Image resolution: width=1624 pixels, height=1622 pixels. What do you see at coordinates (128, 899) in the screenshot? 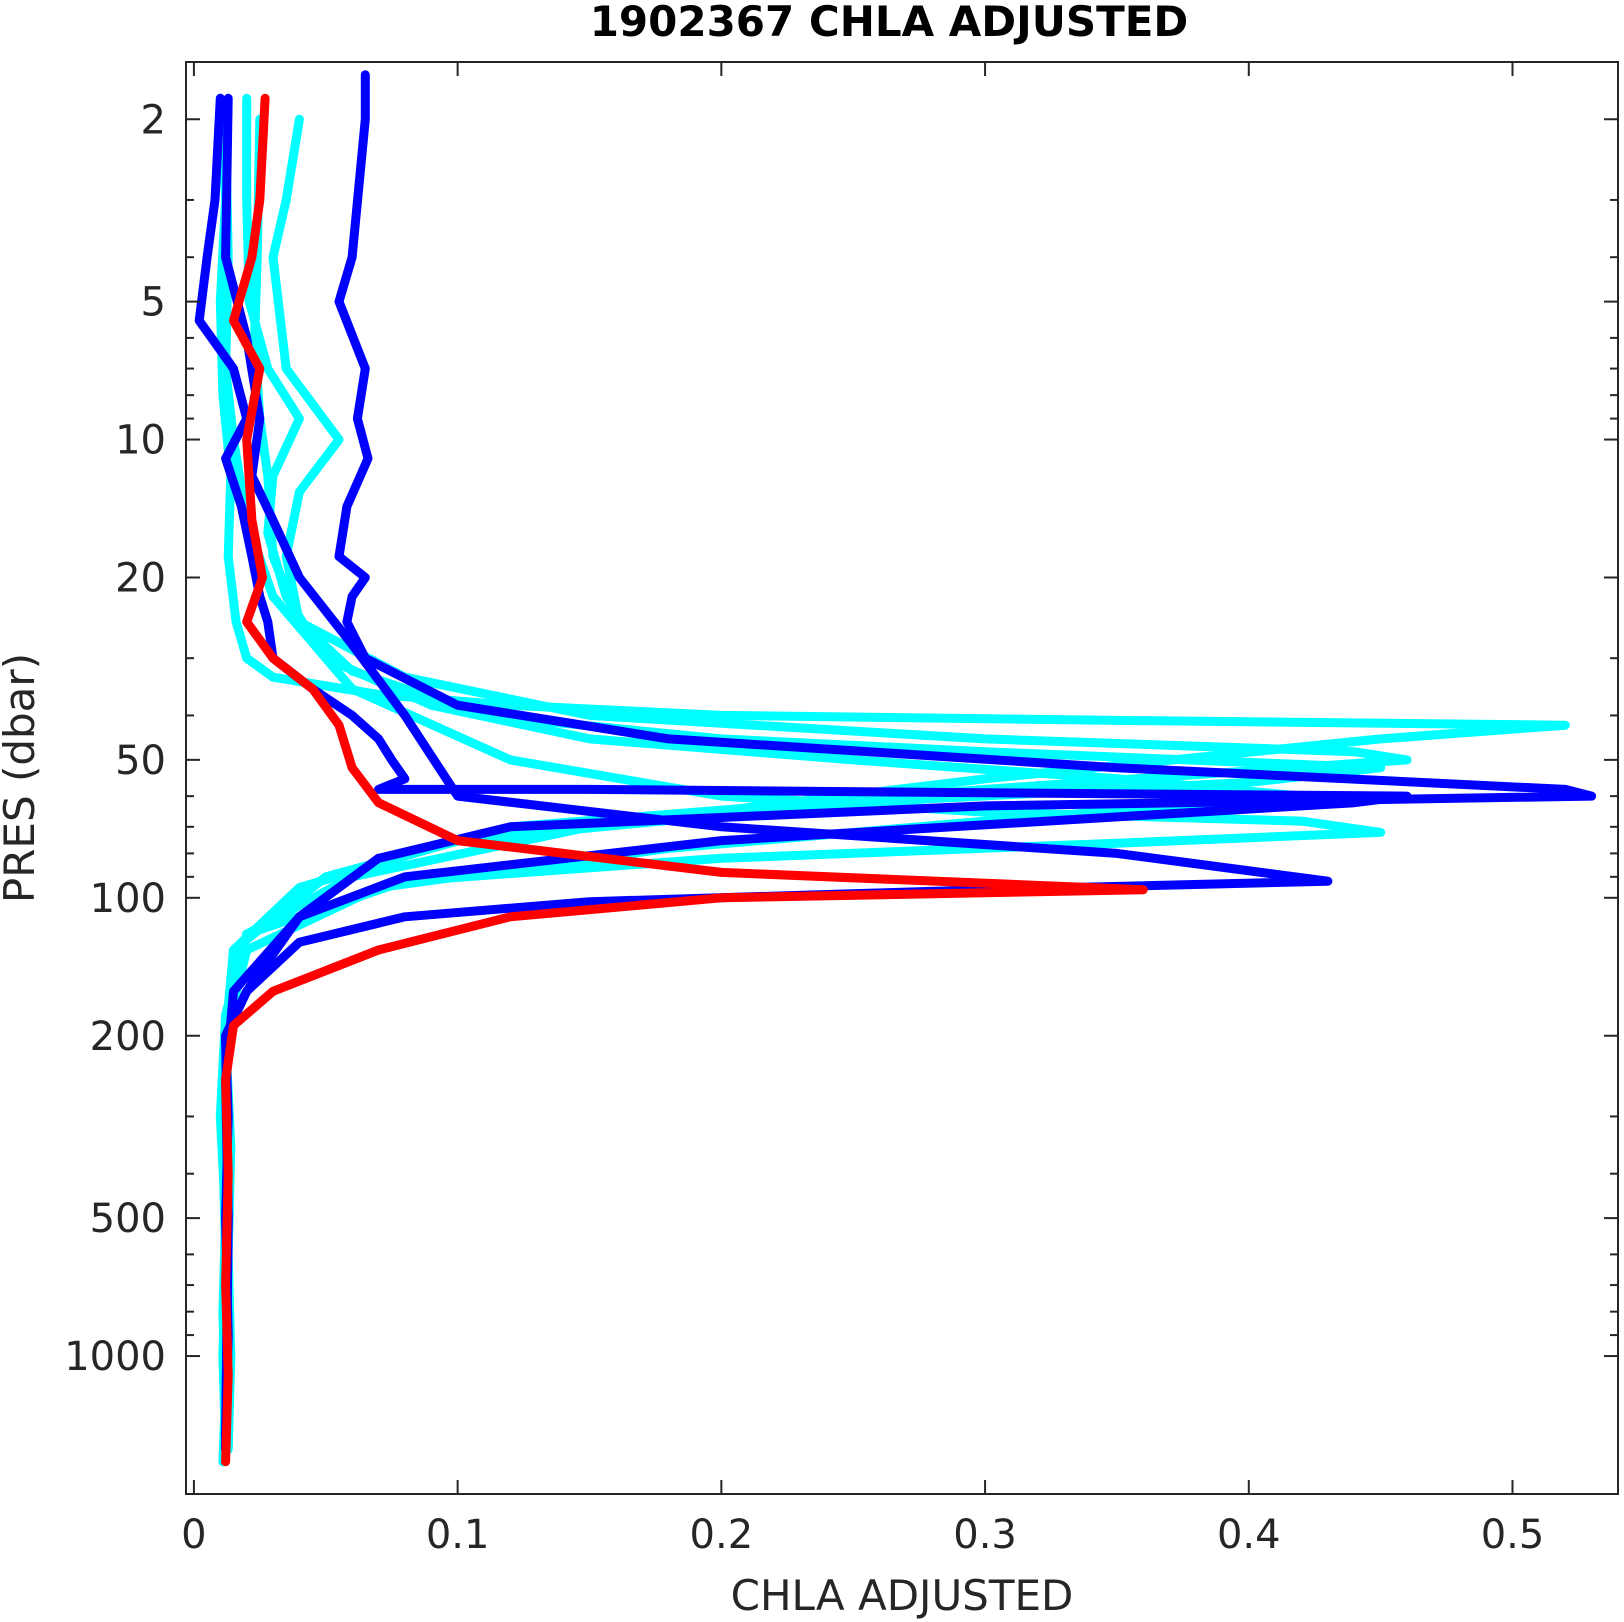
I see `y-tick-label: 100` at bounding box center [128, 899].